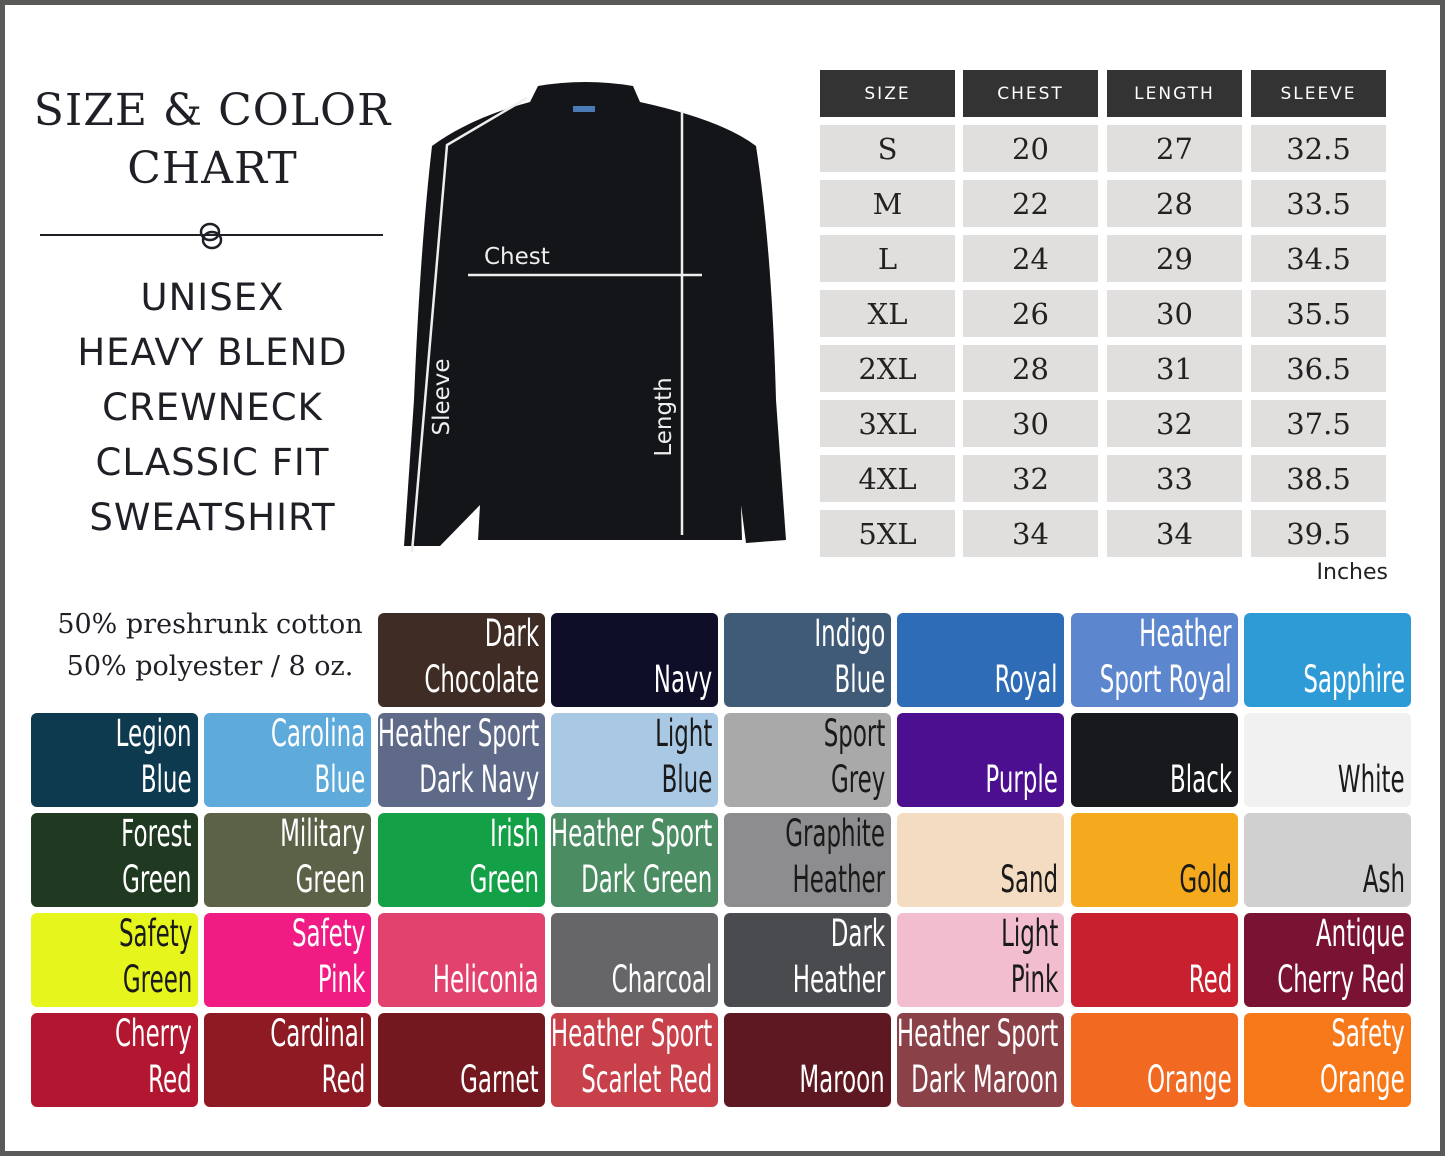 Image resolution: width=1445 pixels, height=1156 pixels. Describe the element at coordinates (514, 834) in the screenshot. I see `label-line: Irish` at that location.